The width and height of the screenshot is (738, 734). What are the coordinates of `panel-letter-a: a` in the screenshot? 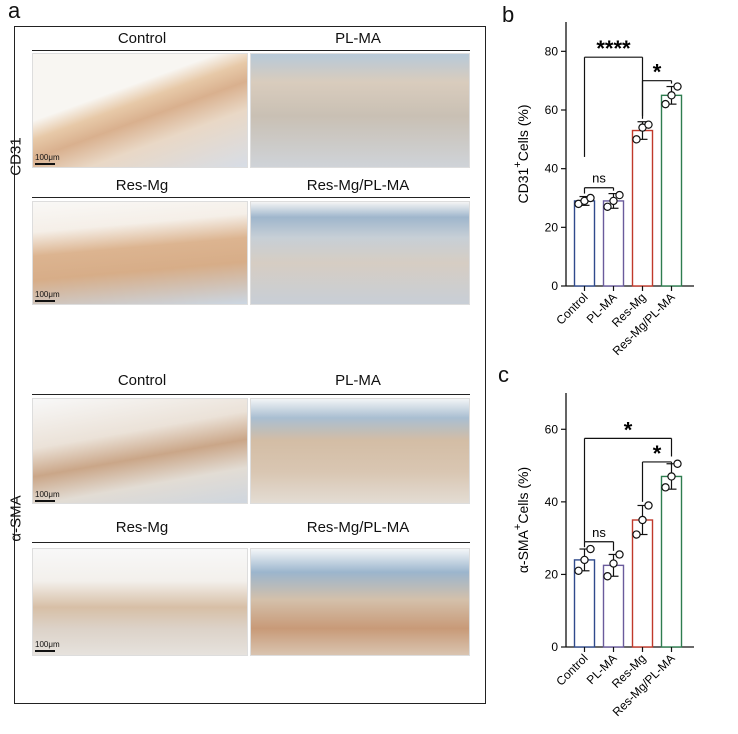 It's located at (14, 11).